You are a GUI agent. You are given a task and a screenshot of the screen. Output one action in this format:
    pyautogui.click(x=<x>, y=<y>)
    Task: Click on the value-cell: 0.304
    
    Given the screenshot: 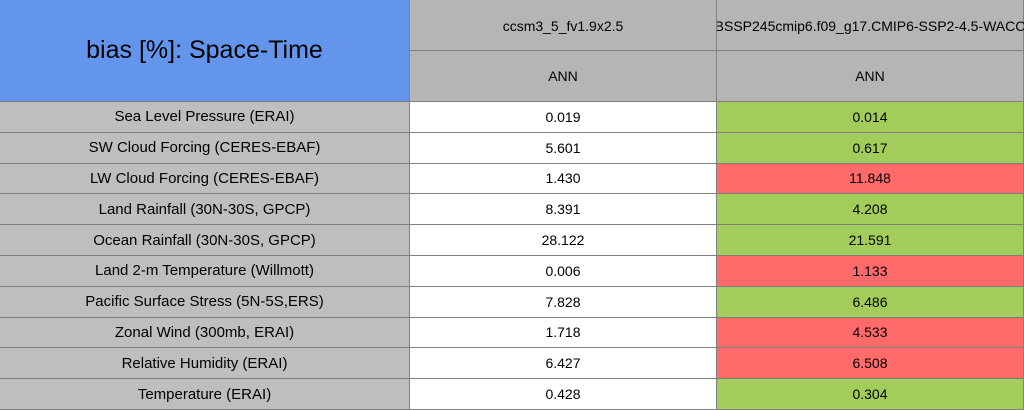 What is the action you would take?
    pyautogui.click(x=870, y=394)
    